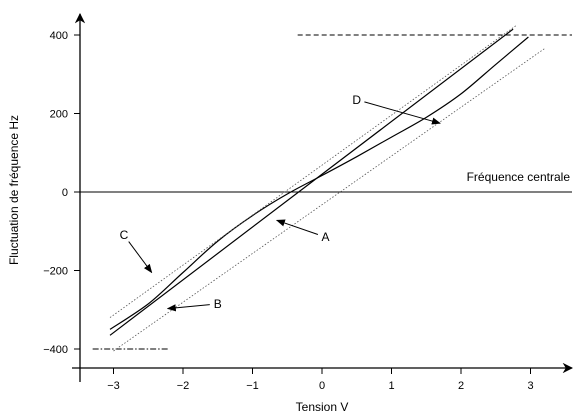 The height and width of the screenshot is (418, 584). I want to click on annotation-label-b: B, so click(218, 304).